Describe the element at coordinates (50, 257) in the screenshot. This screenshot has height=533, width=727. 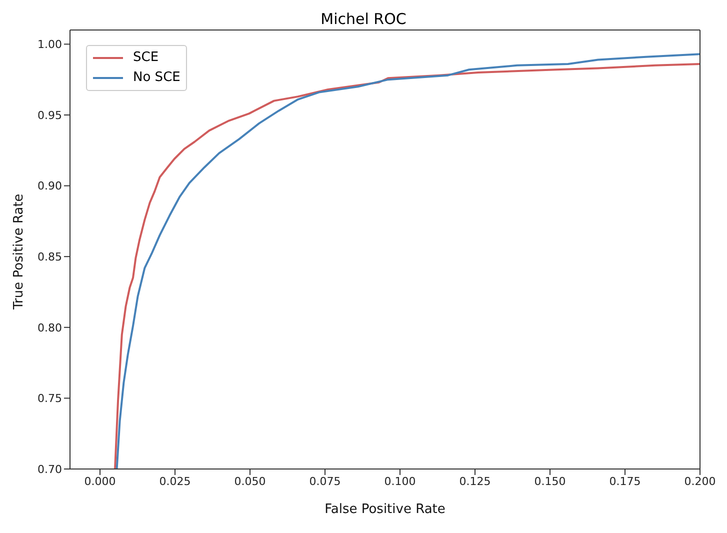
I see `y-tick-label: 0.85` at that location.